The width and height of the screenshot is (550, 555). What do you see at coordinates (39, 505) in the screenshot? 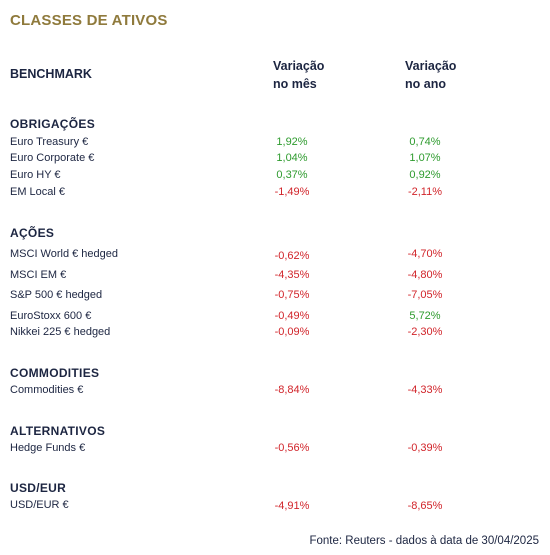
I see `row-label: USD/EUR €` at bounding box center [39, 505].